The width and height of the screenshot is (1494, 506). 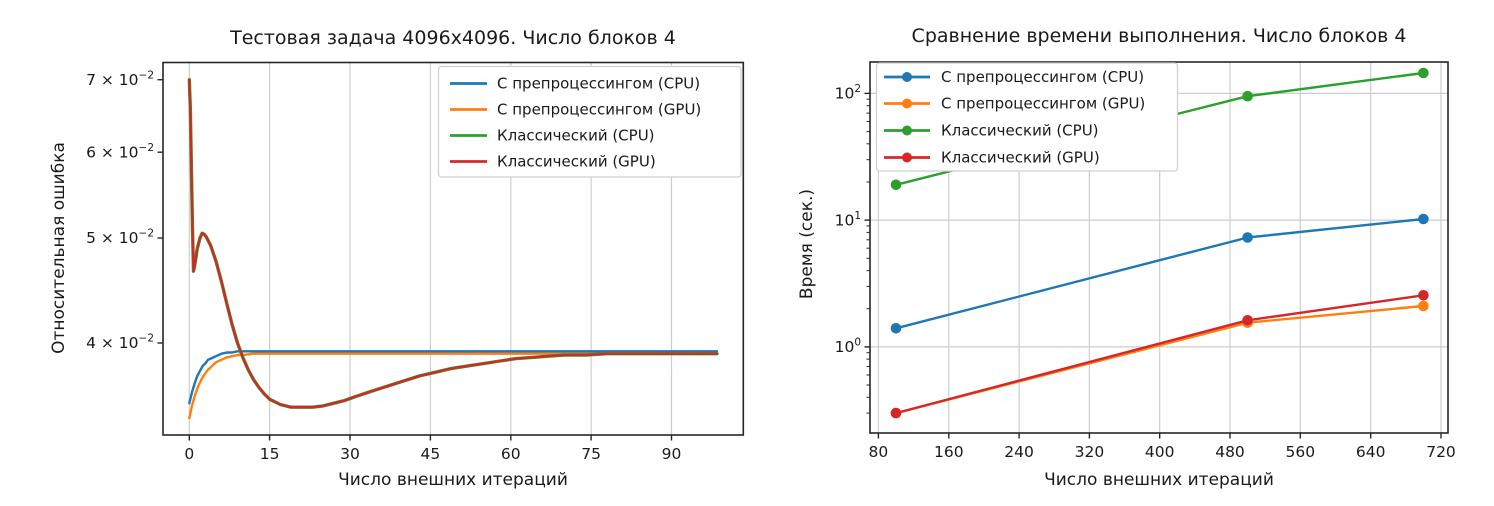 What do you see at coordinates (848, 93) in the screenshot?
I see `y-tick-label: 10²` at bounding box center [848, 93].